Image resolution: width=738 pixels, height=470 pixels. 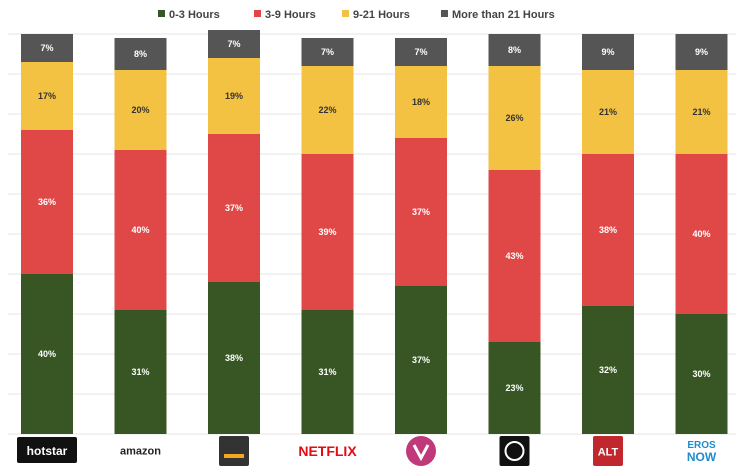 I want to click on data-label: 22%, so click(x=327, y=110).